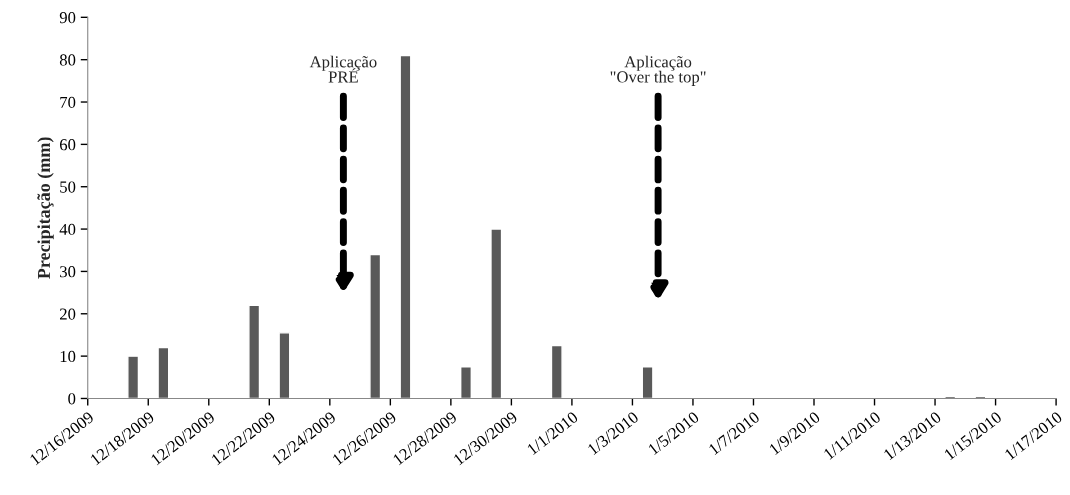 This screenshot has height=495, width=1070. I want to click on y-axis-title: Precipitação (mm), so click(45, 208).